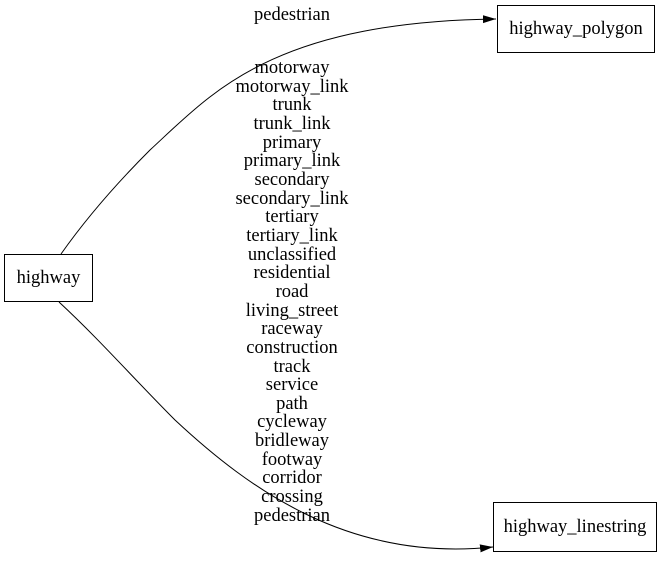  I want to click on edge-label-line: primary_link, so click(292, 161).